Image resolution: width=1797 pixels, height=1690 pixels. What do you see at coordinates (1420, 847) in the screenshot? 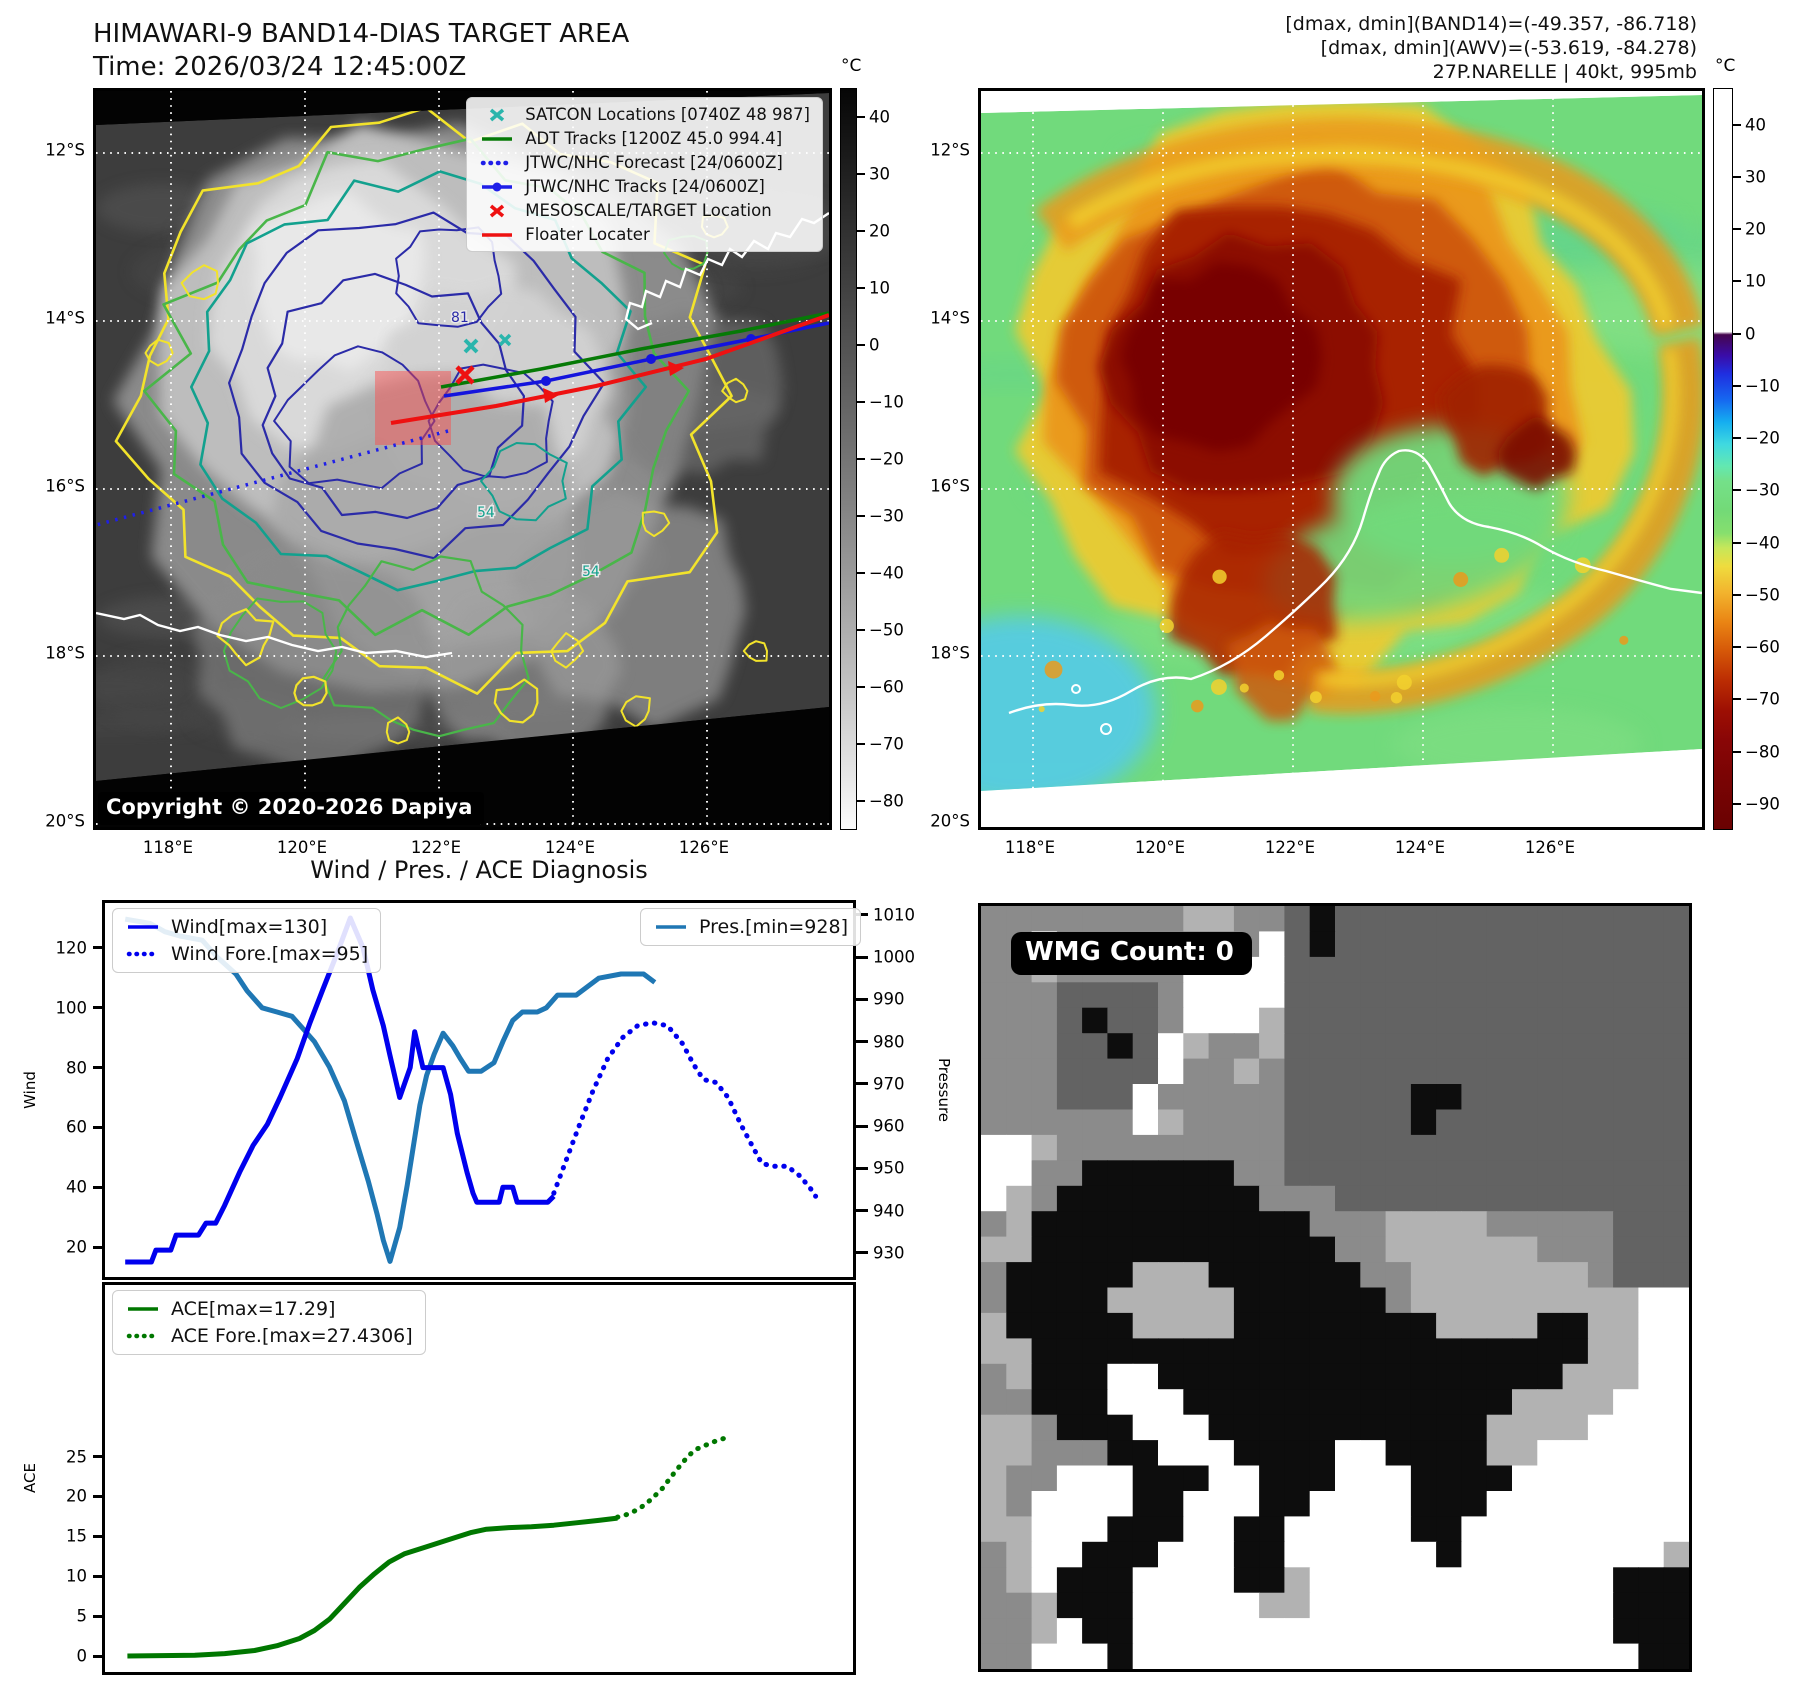
I see `awv-lon-tick: 124°E` at bounding box center [1420, 847].